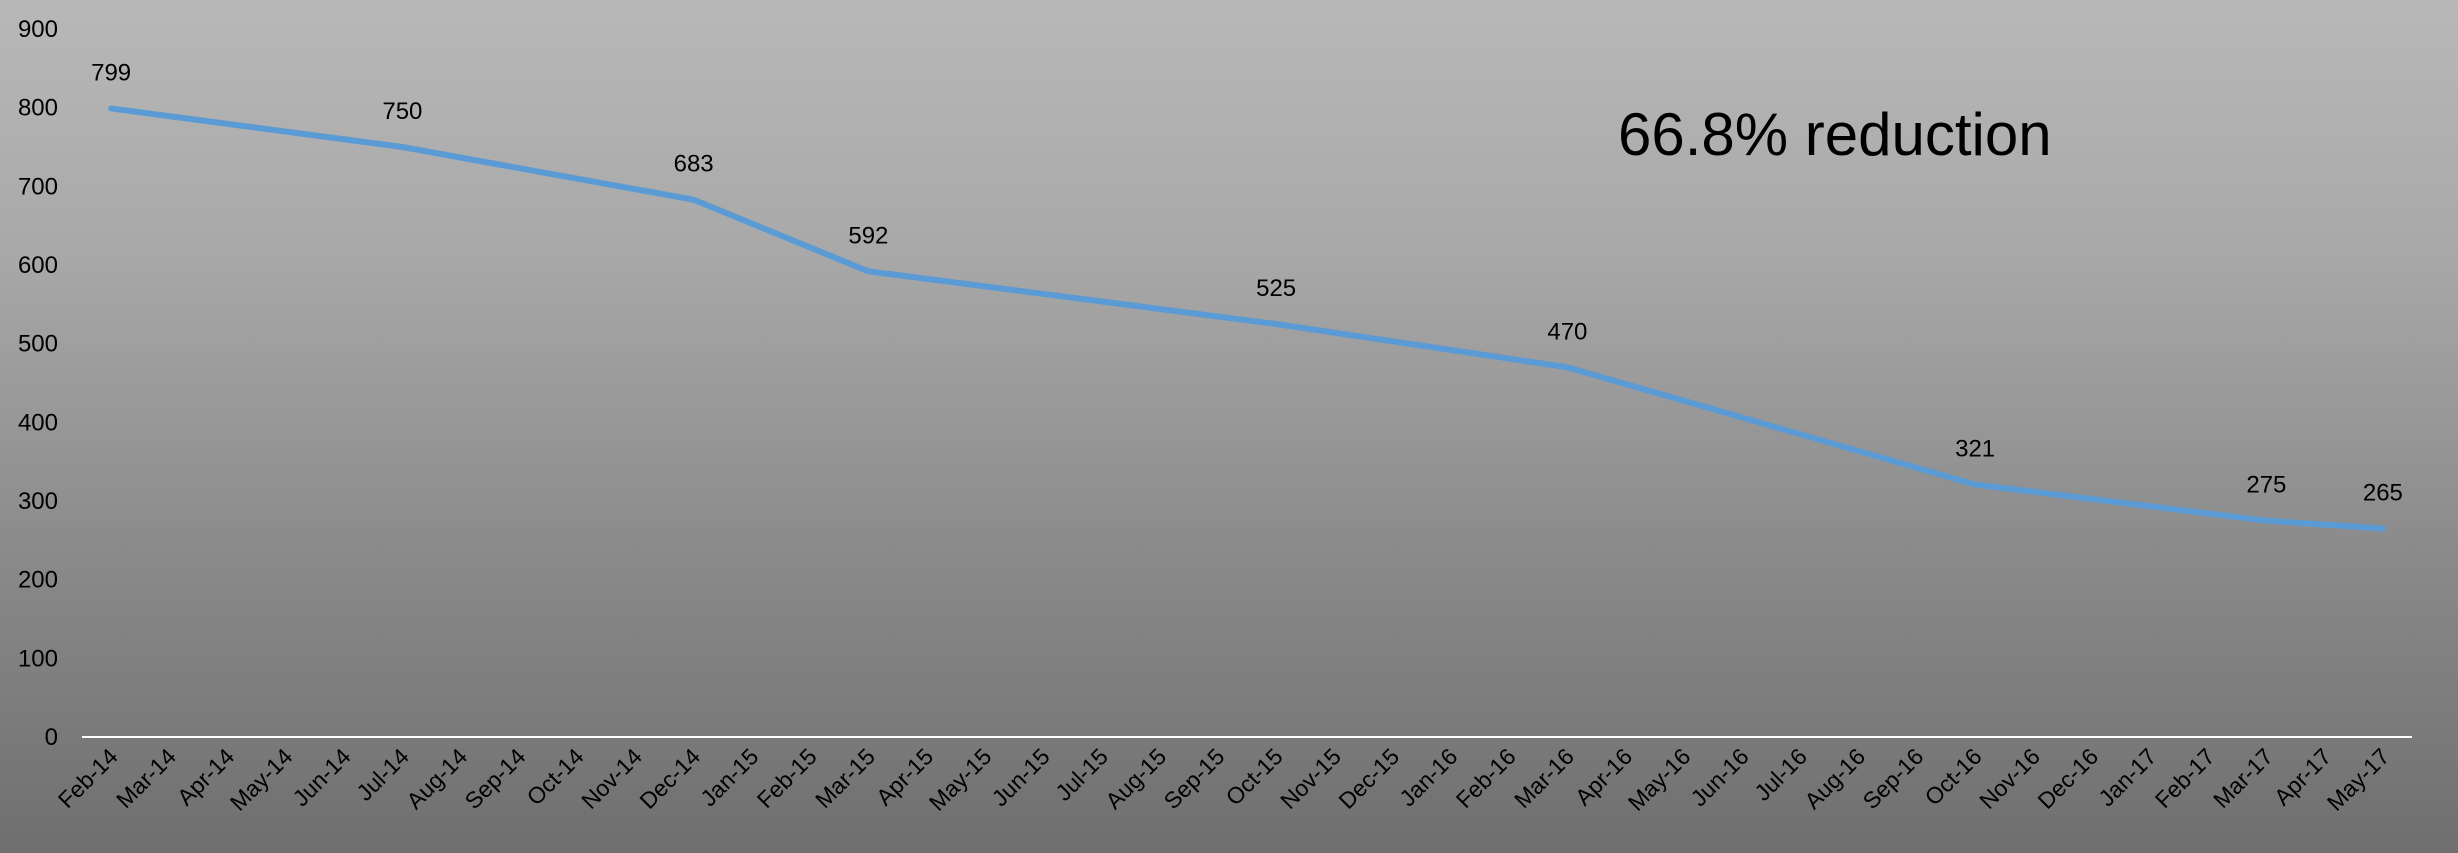 The image size is (2458, 853). I want to click on data-label: 750, so click(402, 111).